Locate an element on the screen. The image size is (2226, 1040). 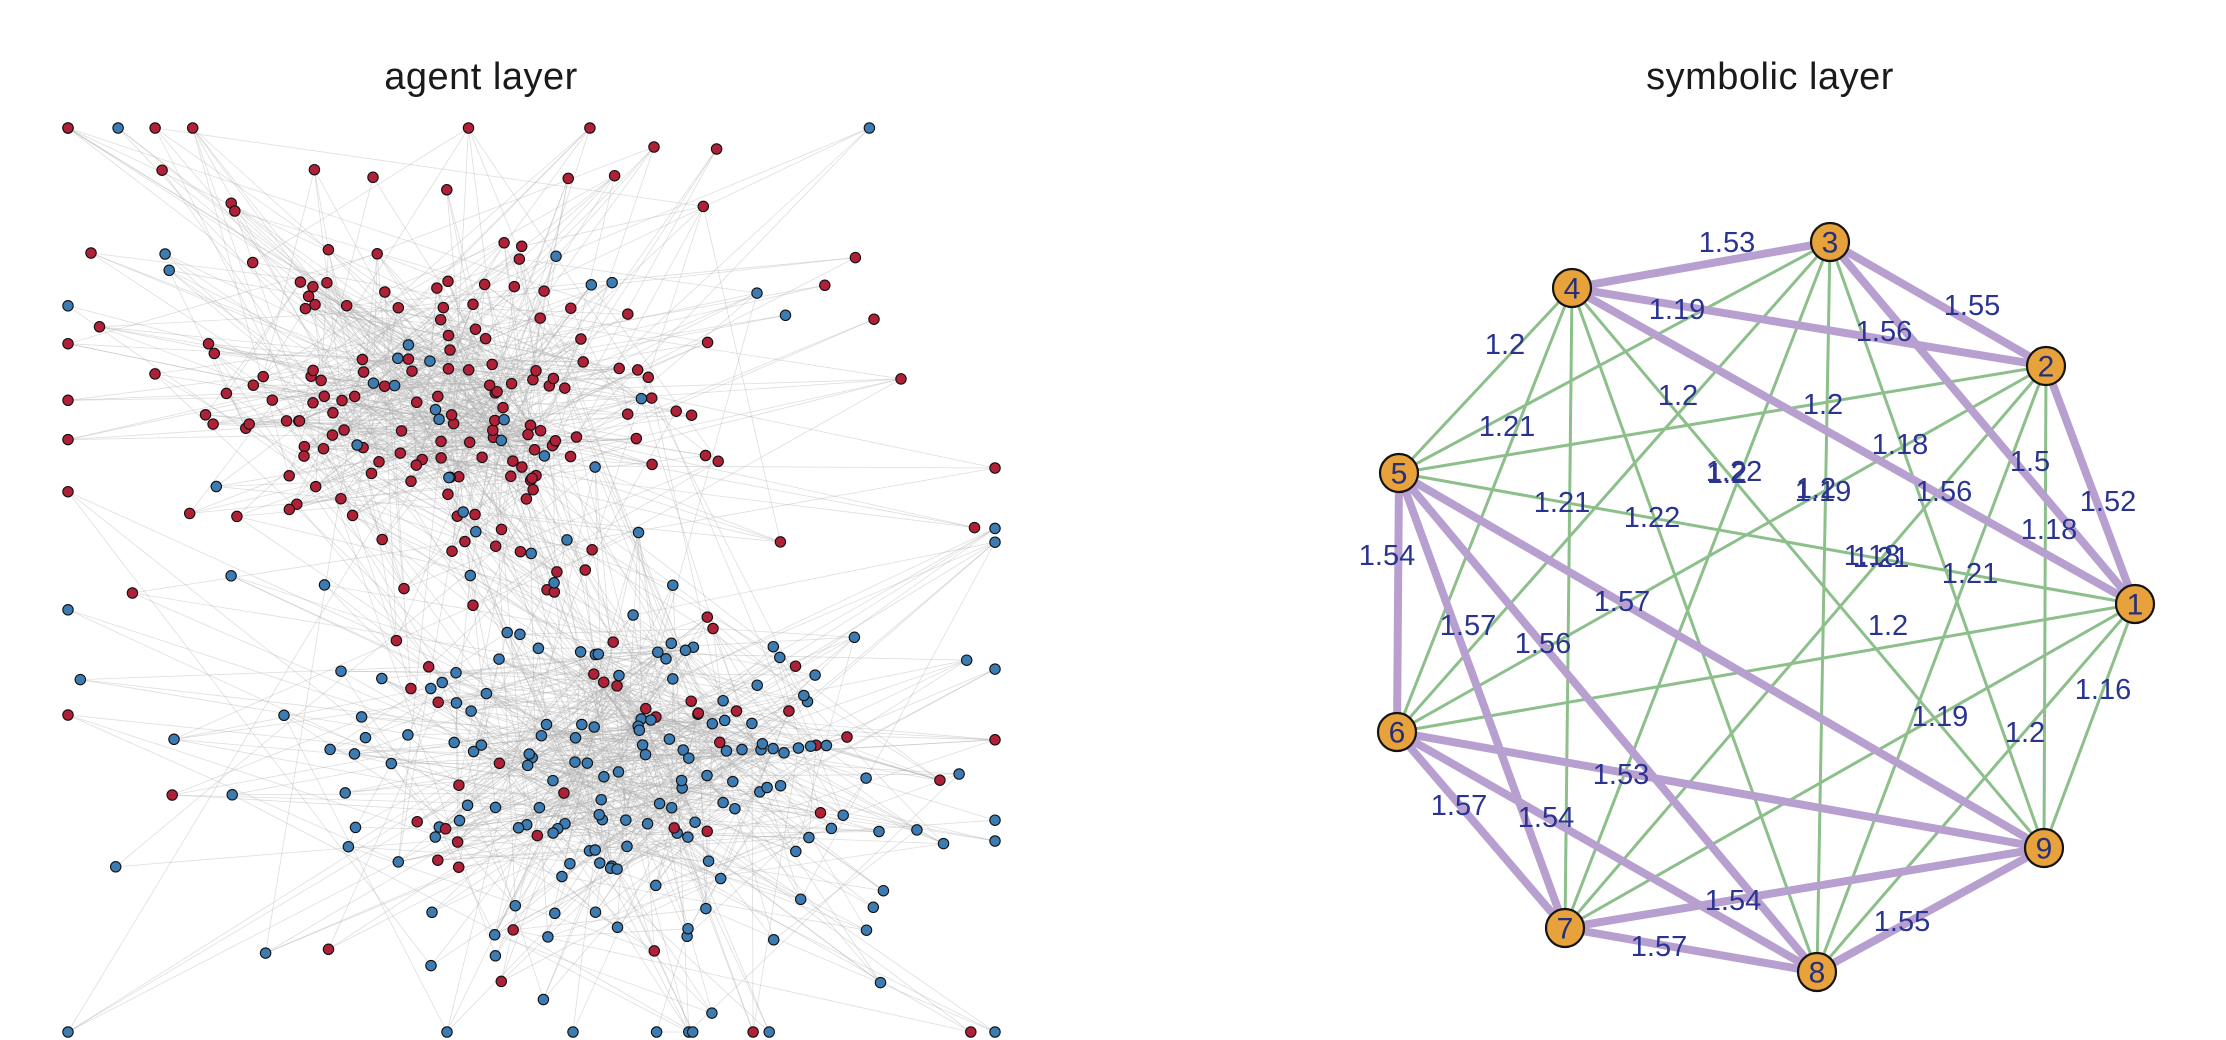
edge-weight-label-6-8: 1.54 is located at coordinates (1546, 818).